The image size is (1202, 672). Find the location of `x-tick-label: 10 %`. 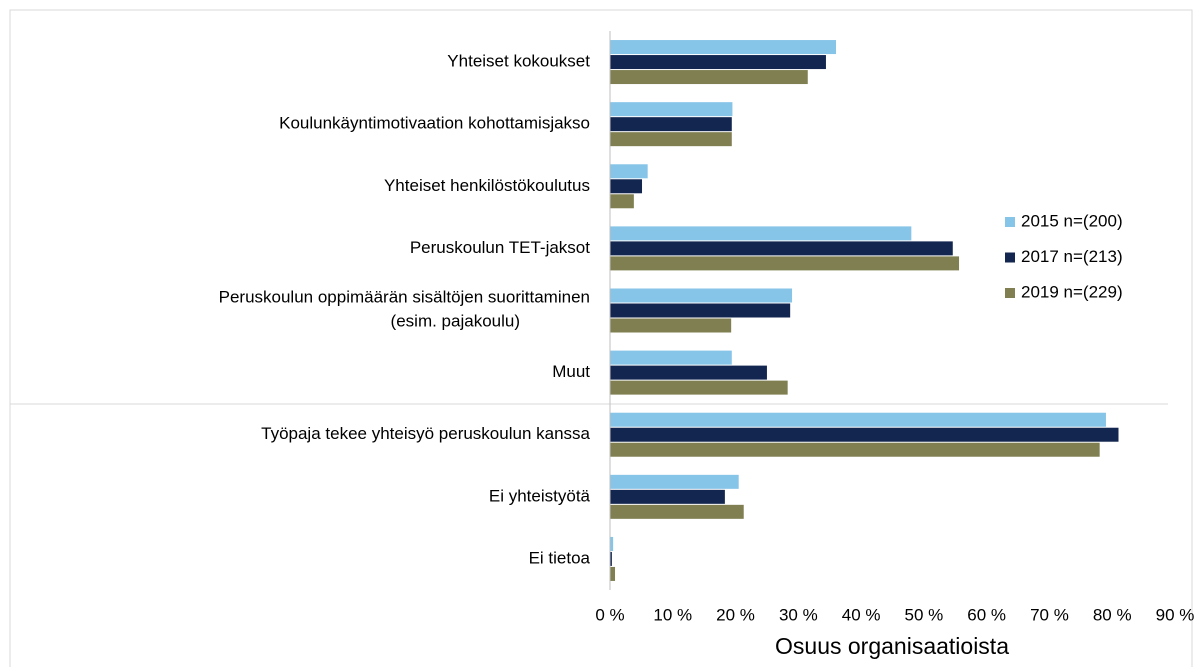

x-tick-label: 10 % is located at coordinates (672, 614).